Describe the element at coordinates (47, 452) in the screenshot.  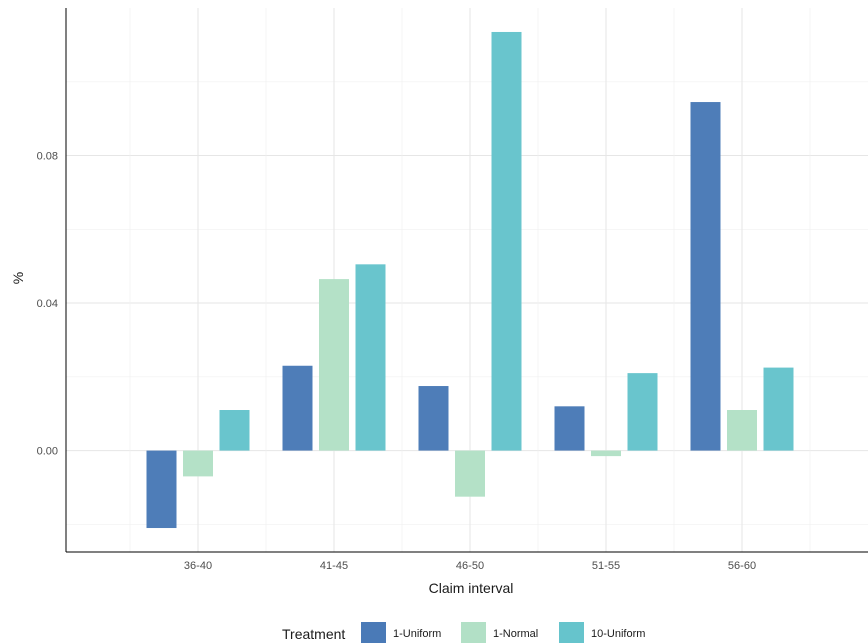
I see `y-tick-label: 0.00` at that location.